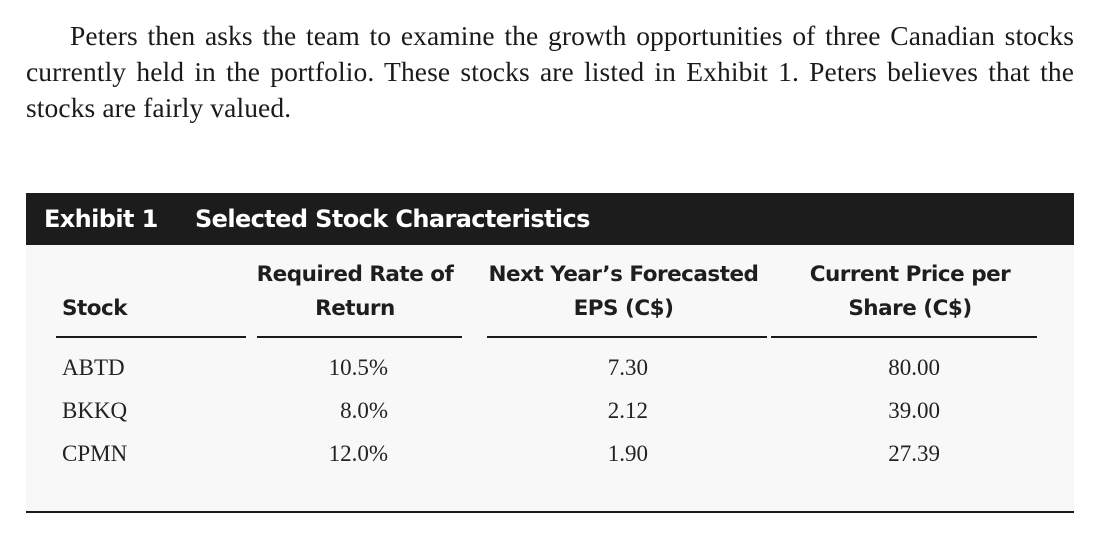 This screenshot has width=1100, height=543. Describe the element at coordinates (627, 367) in the screenshot. I see `cell-eps: 7.30` at that location.